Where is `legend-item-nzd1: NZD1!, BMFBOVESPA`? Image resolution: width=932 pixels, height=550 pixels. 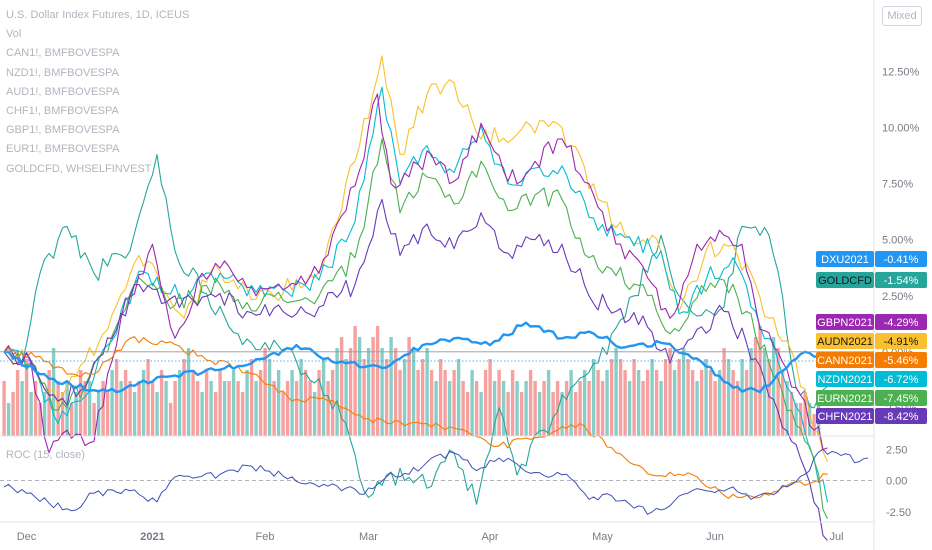
legend-item-nzd1: NZD1!, BMFBOVESPA is located at coordinates (62, 72).